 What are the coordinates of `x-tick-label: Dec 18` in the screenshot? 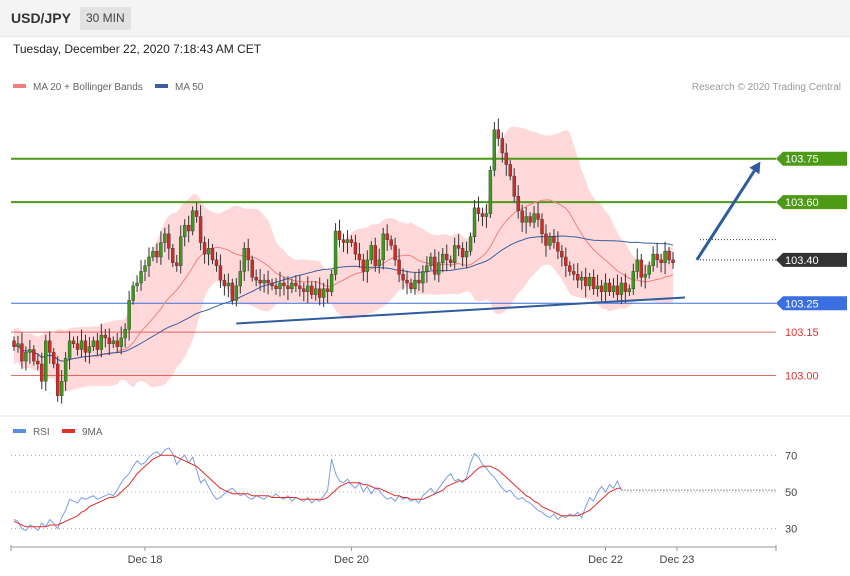 It's located at (145, 560).